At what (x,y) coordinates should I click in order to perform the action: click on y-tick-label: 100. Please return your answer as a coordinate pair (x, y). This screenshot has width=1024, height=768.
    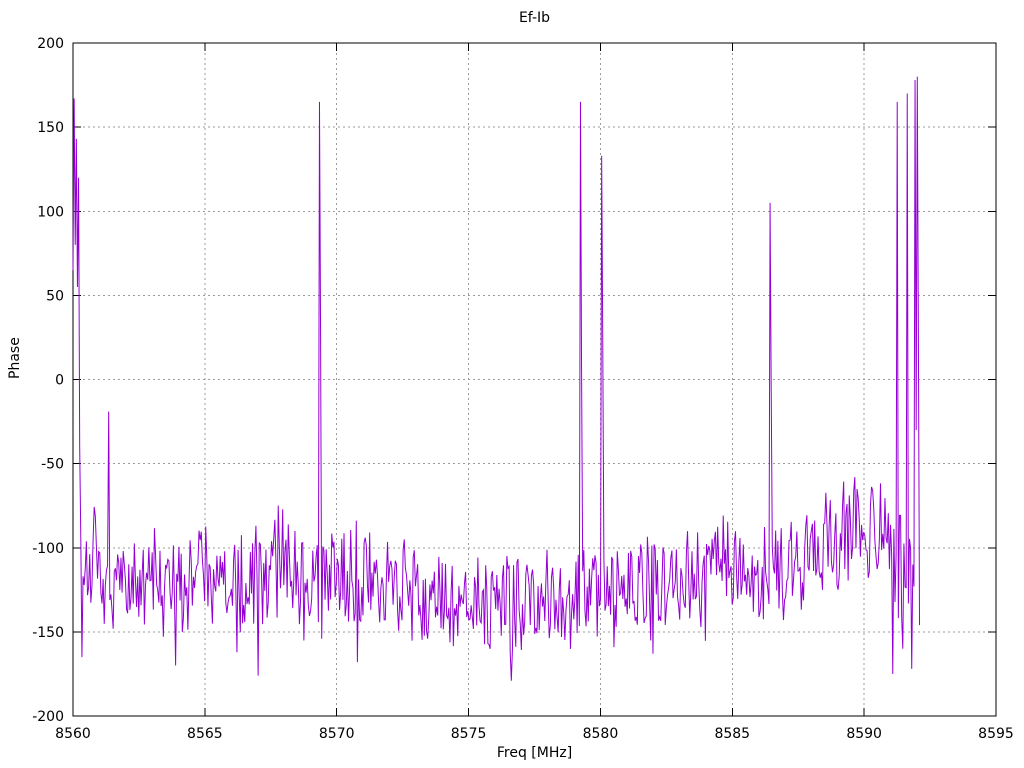
    Looking at the image, I should click on (50, 212).